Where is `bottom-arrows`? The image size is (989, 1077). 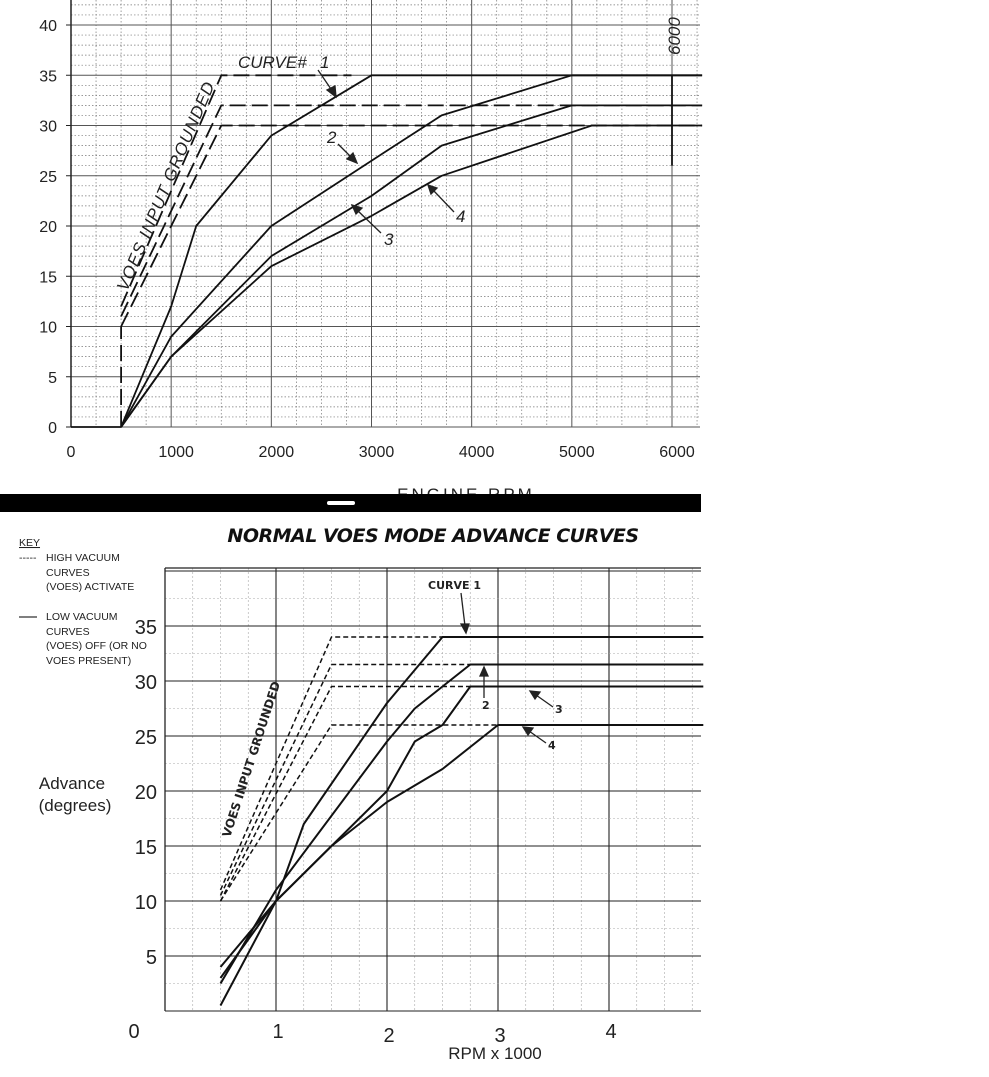 bottom-arrows is located at coordinates (506, 668).